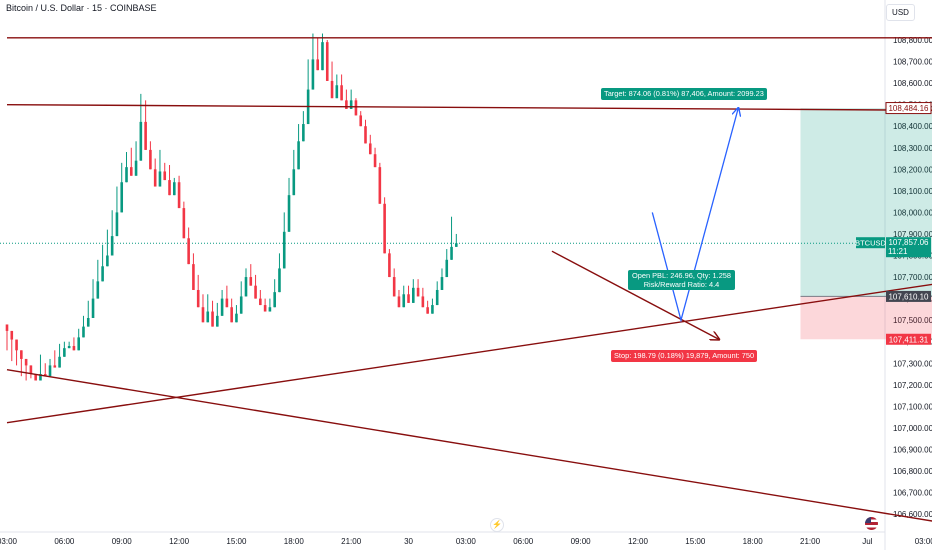 The height and width of the screenshot is (550, 932). What do you see at coordinates (497, 525) in the screenshot?
I see `lightning-icon: ⚡` at bounding box center [497, 525].